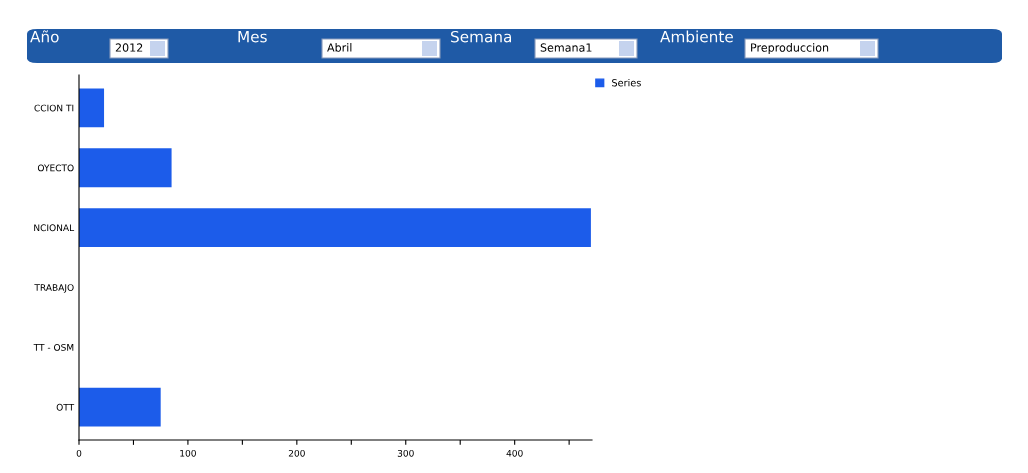 The height and width of the screenshot is (473, 1028). What do you see at coordinates (405, 453) in the screenshot?
I see `x-tick-label: 300` at bounding box center [405, 453].